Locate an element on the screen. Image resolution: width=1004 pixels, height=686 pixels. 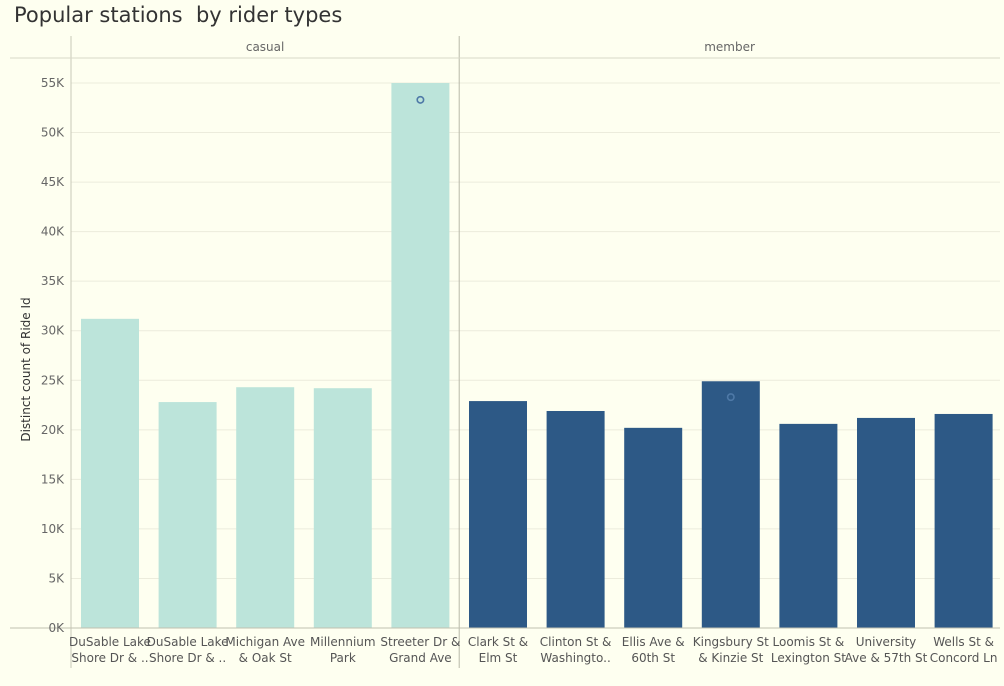
y-tick-label: 25K is located at coordinates (53, 380).